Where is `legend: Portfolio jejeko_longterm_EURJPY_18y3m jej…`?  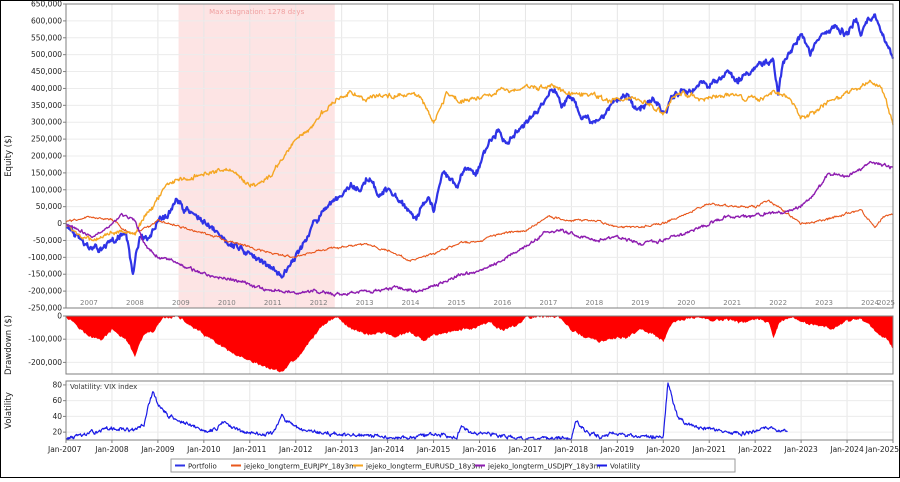 legend: Portfolio jejeko_longterm_EURJPY_18y3m jej… is located at coordinates (453, 465).